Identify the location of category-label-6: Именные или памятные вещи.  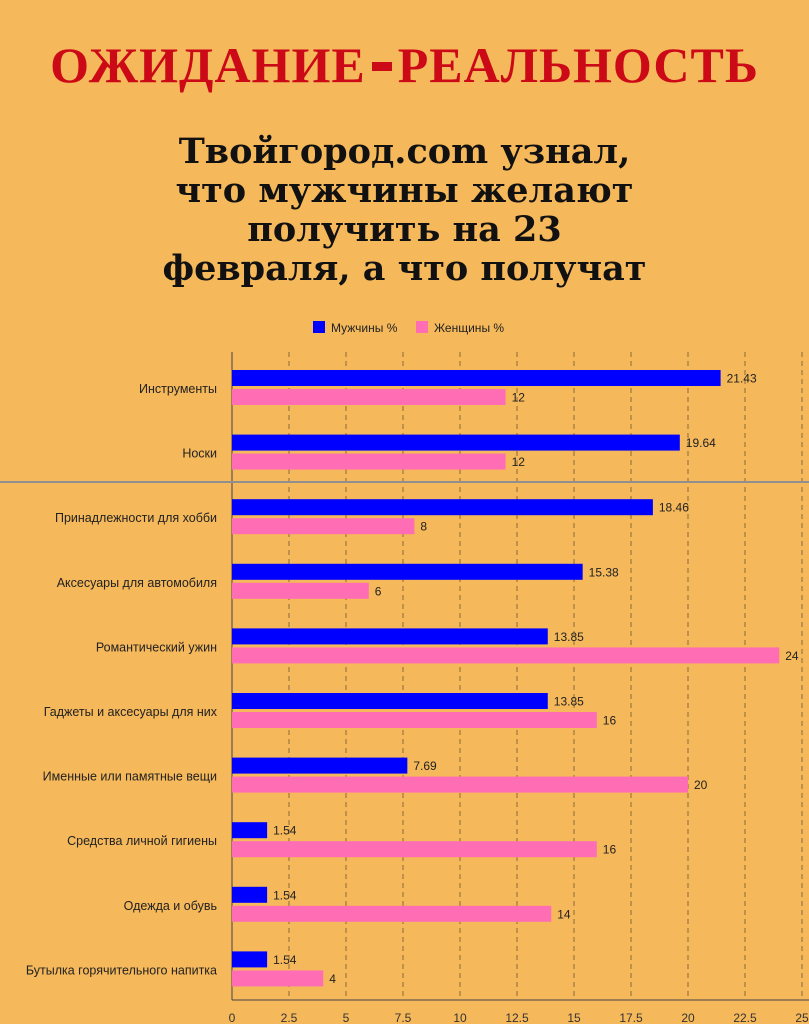
(130, 777).